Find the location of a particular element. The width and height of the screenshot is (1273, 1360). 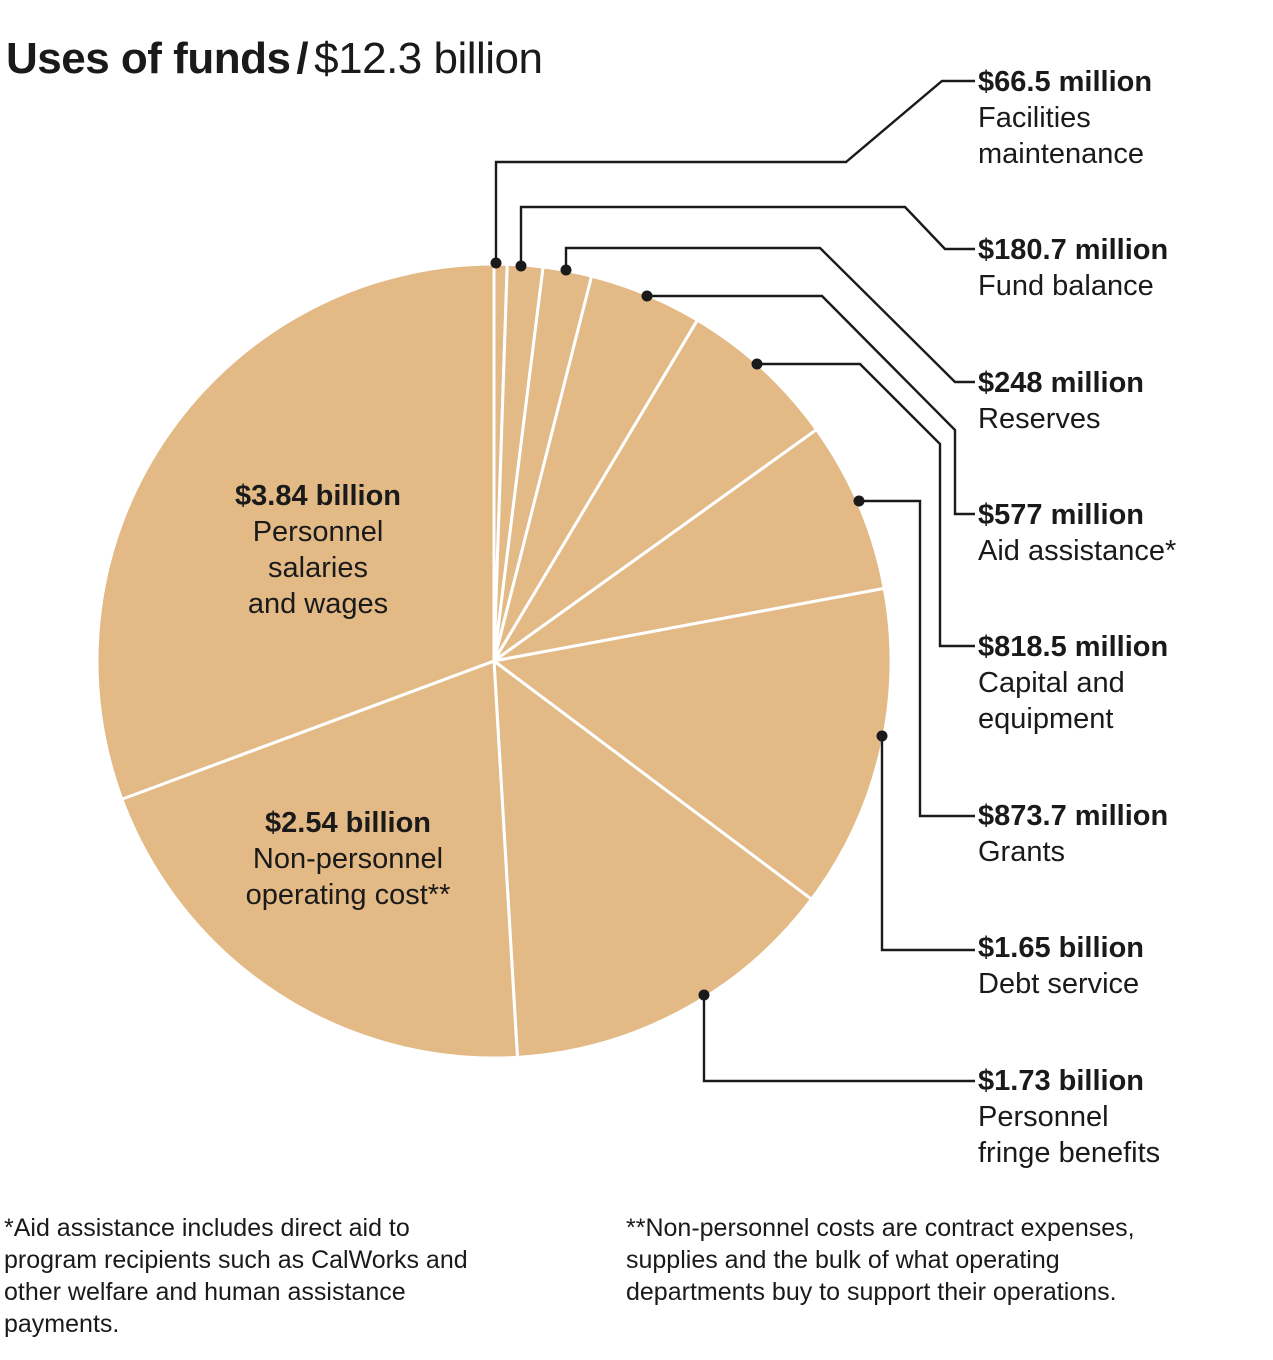

callout-value: $66.5 million is located at coordinates (1065, 82).